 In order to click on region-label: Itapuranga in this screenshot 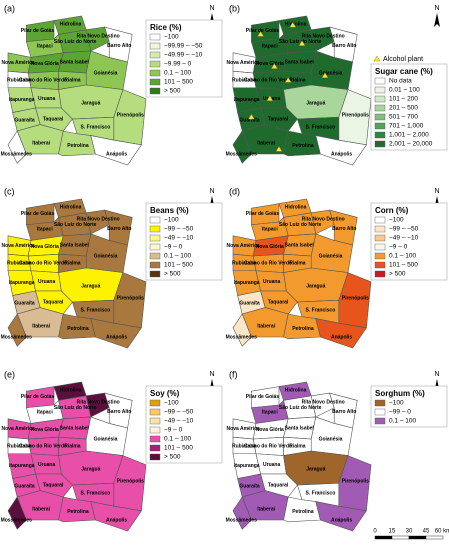, I will do `click(22, 283)`.